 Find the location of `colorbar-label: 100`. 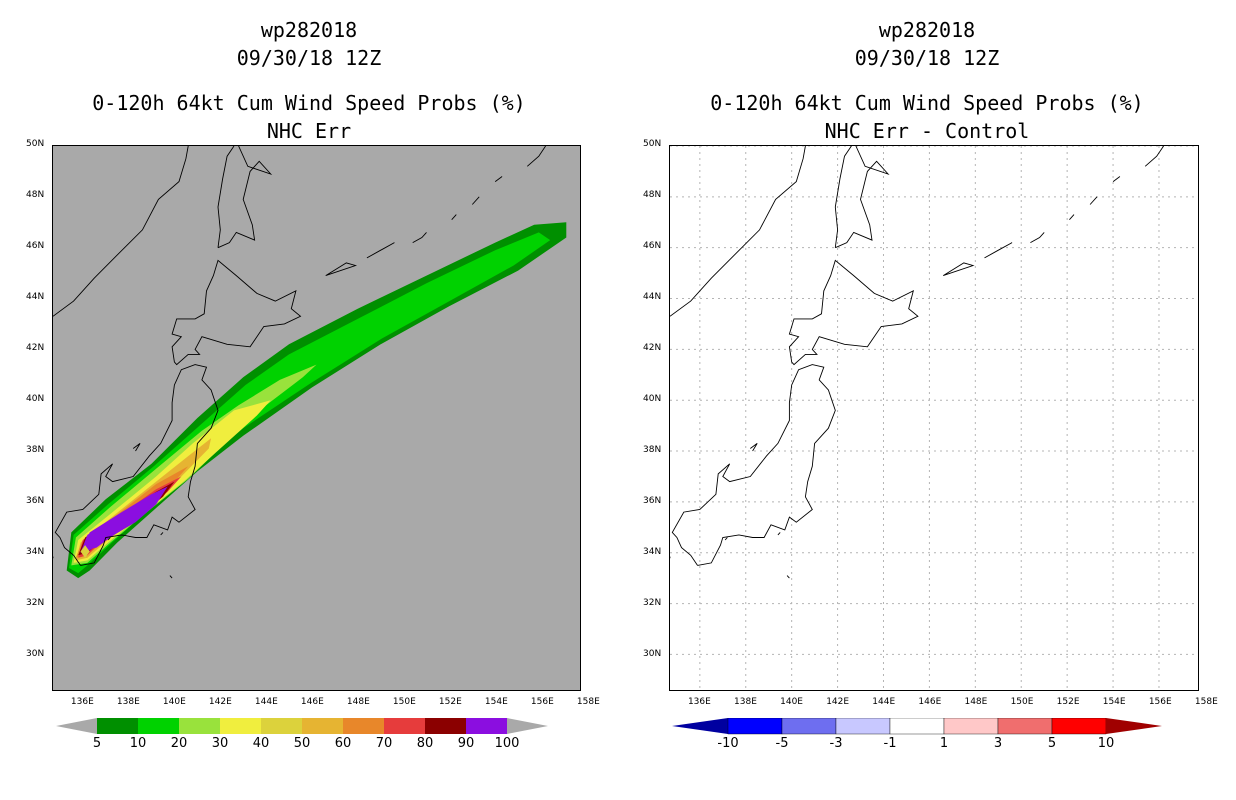

colorbar-label: 100 is located at coordinates (507, 743).